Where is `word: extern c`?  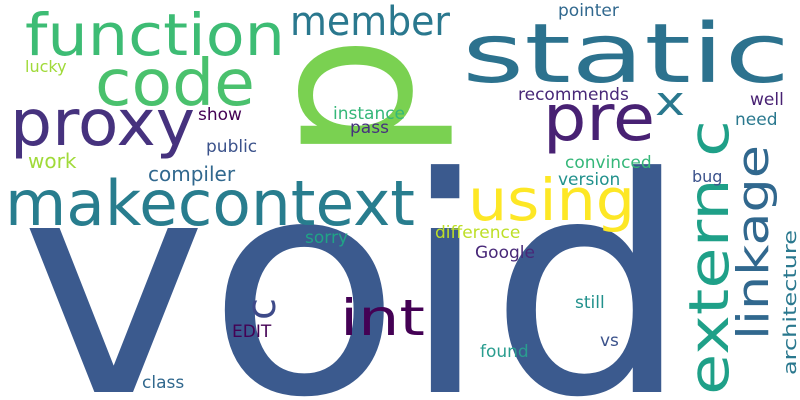 word: extern c is located at coordinates (709, 257).